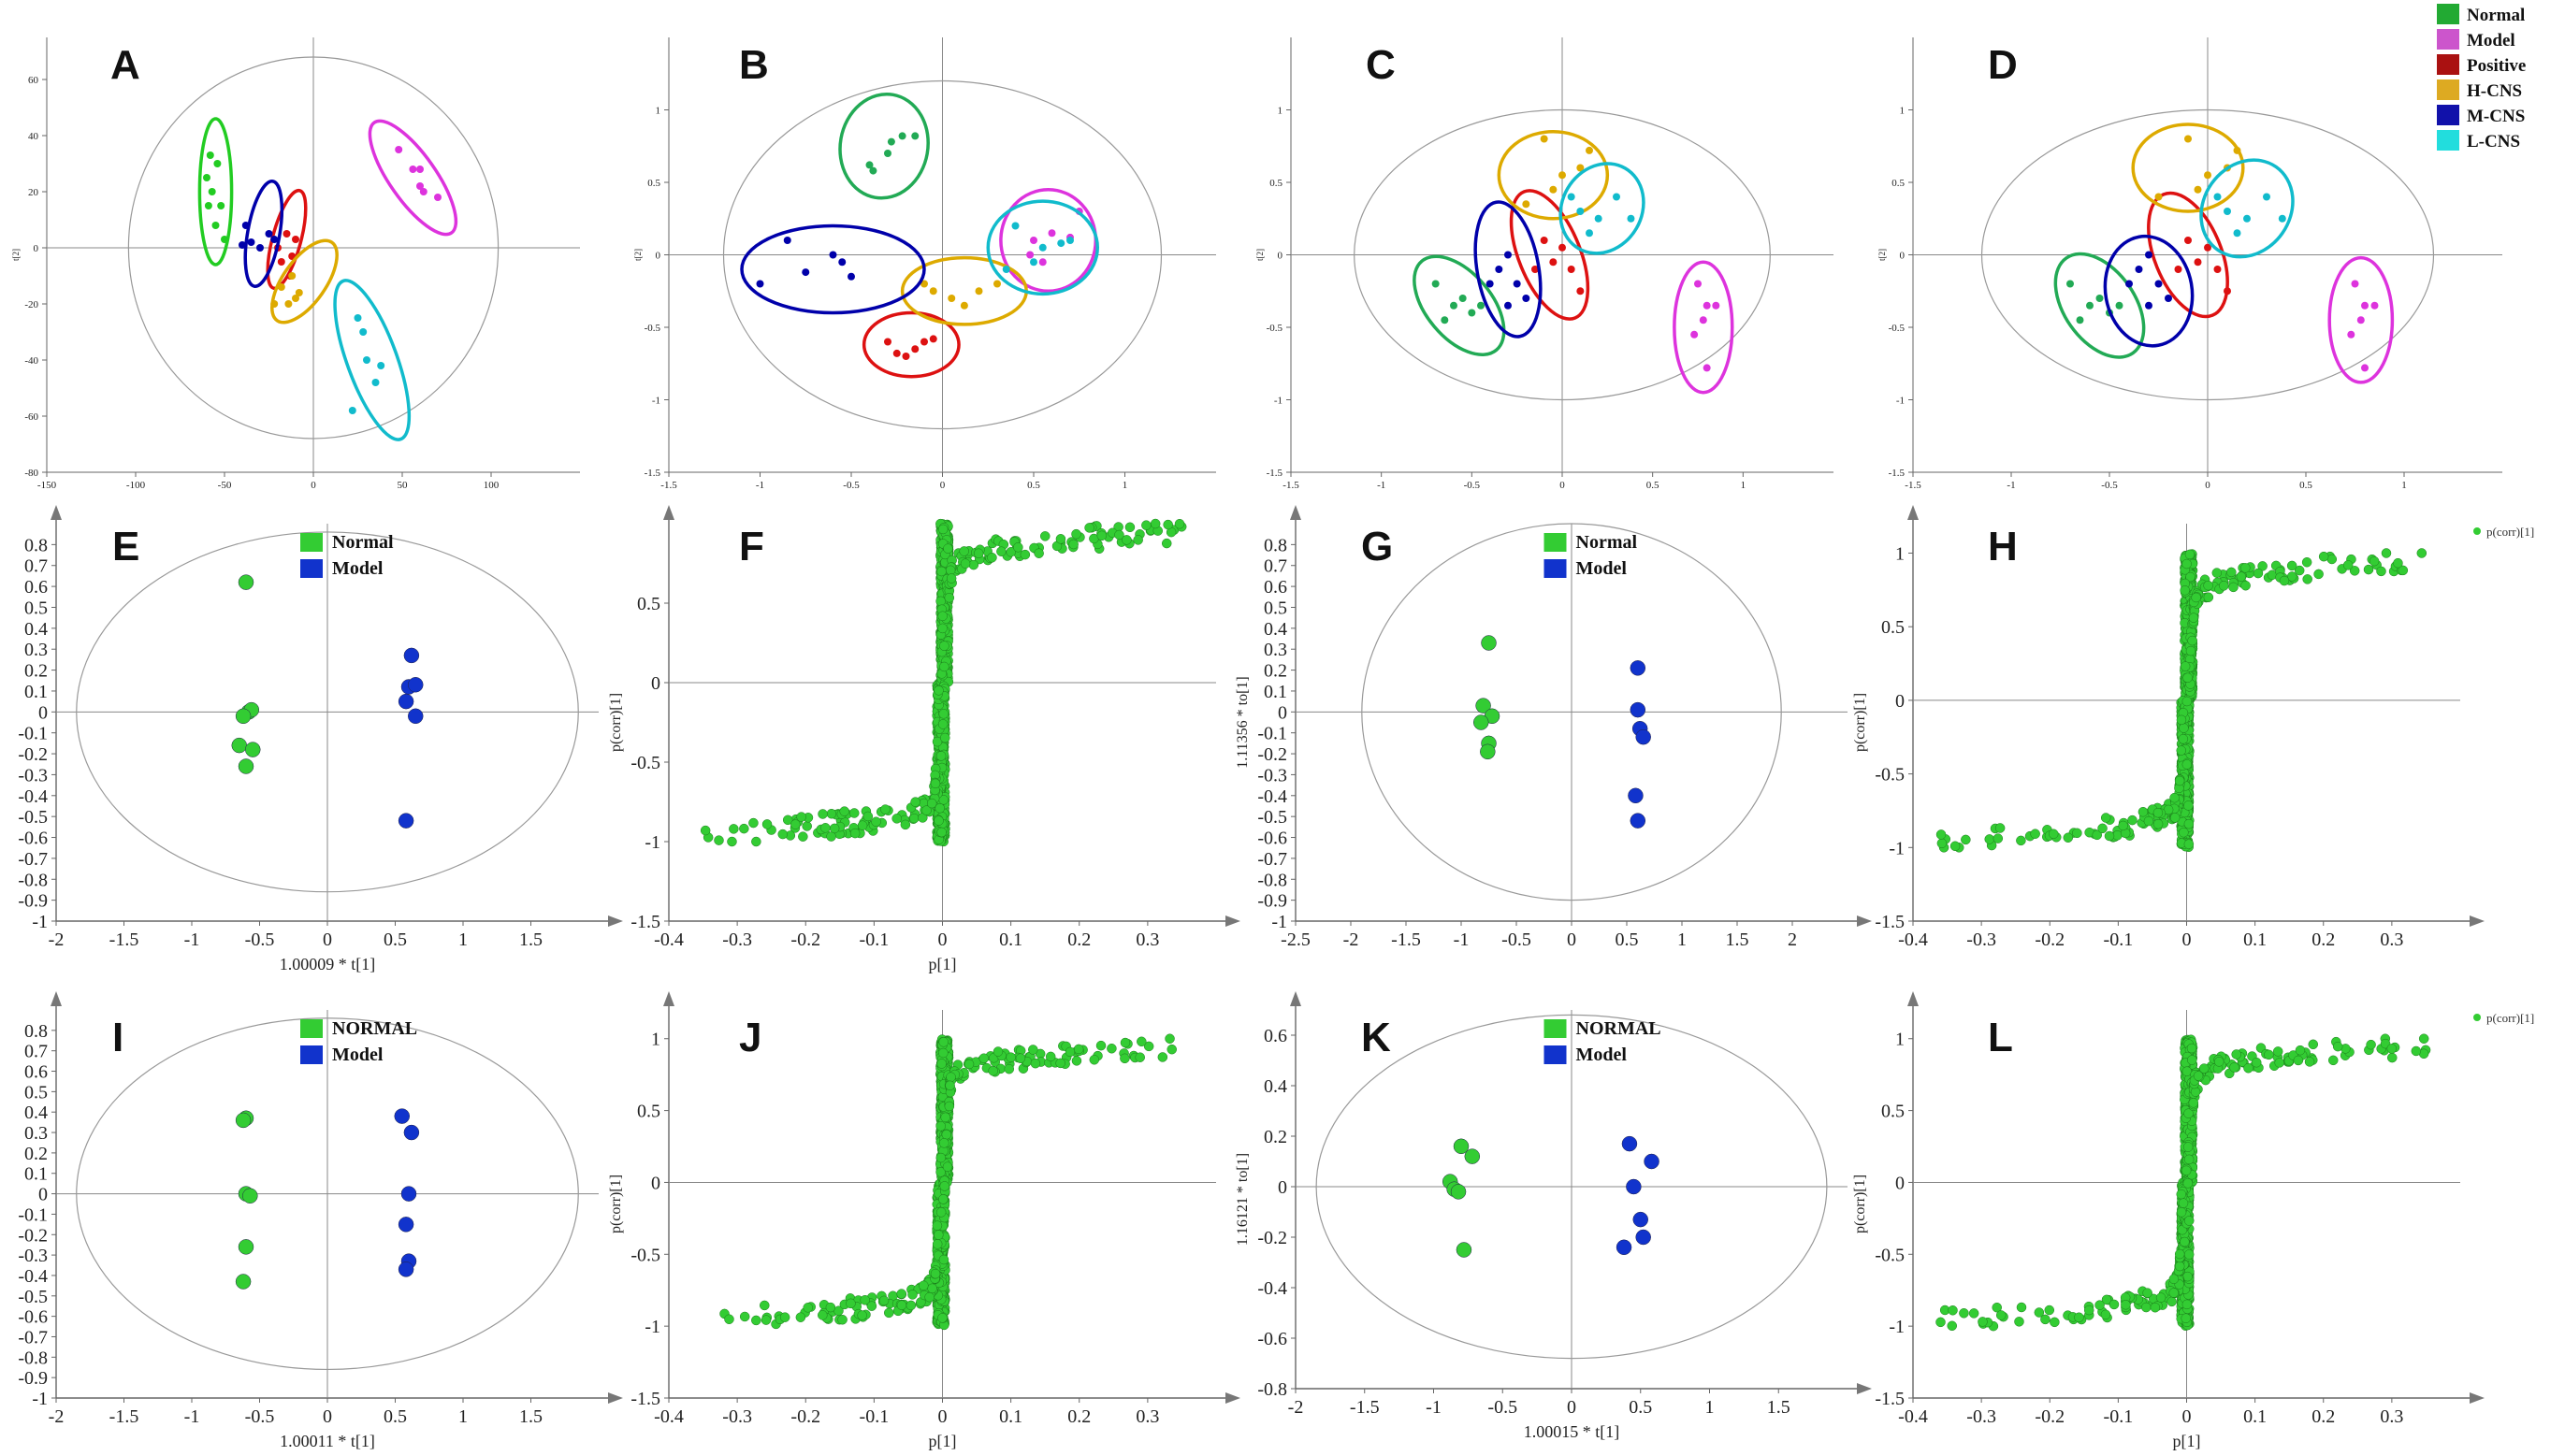 The image size is (2565, 1456). I want to click on y-tick-label: -0.2, so click(33, 754).